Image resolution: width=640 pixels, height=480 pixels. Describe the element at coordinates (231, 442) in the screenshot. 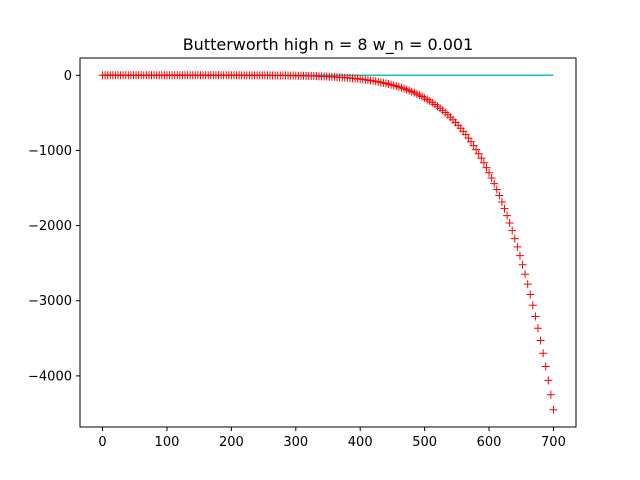

I see `x-tick-label: 200` at that location.